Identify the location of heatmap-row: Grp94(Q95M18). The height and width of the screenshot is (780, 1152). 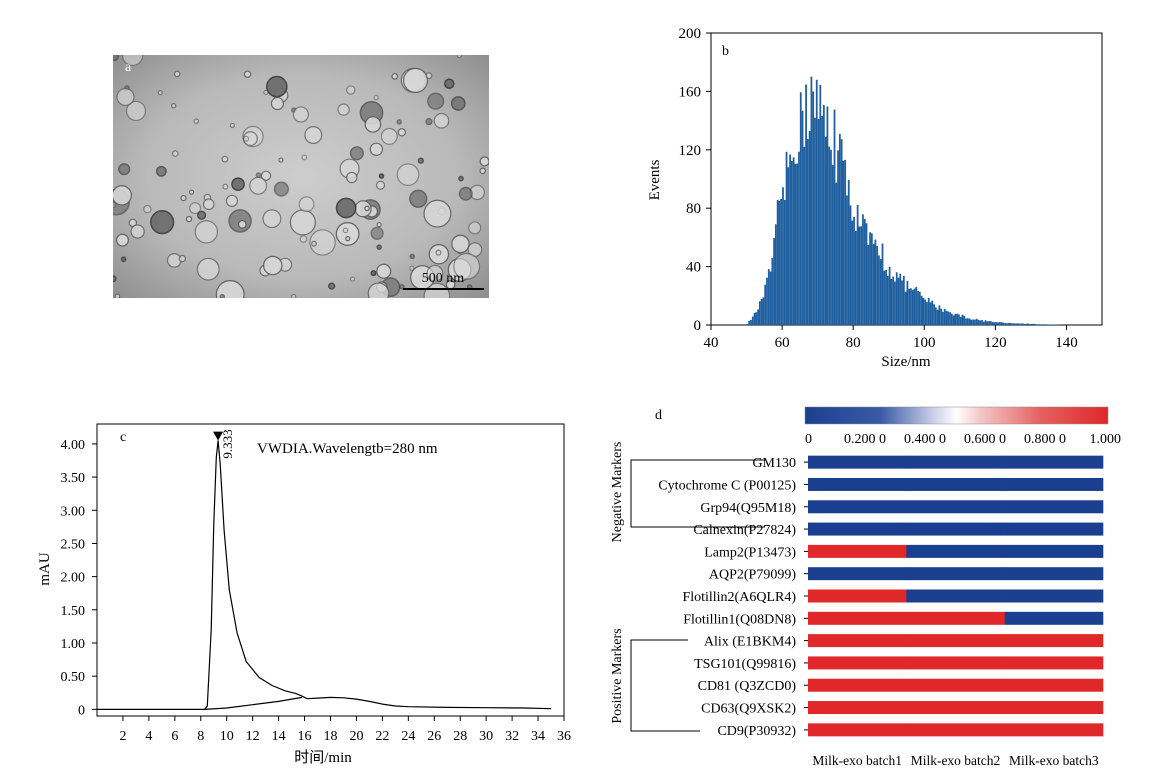
(902, 508).